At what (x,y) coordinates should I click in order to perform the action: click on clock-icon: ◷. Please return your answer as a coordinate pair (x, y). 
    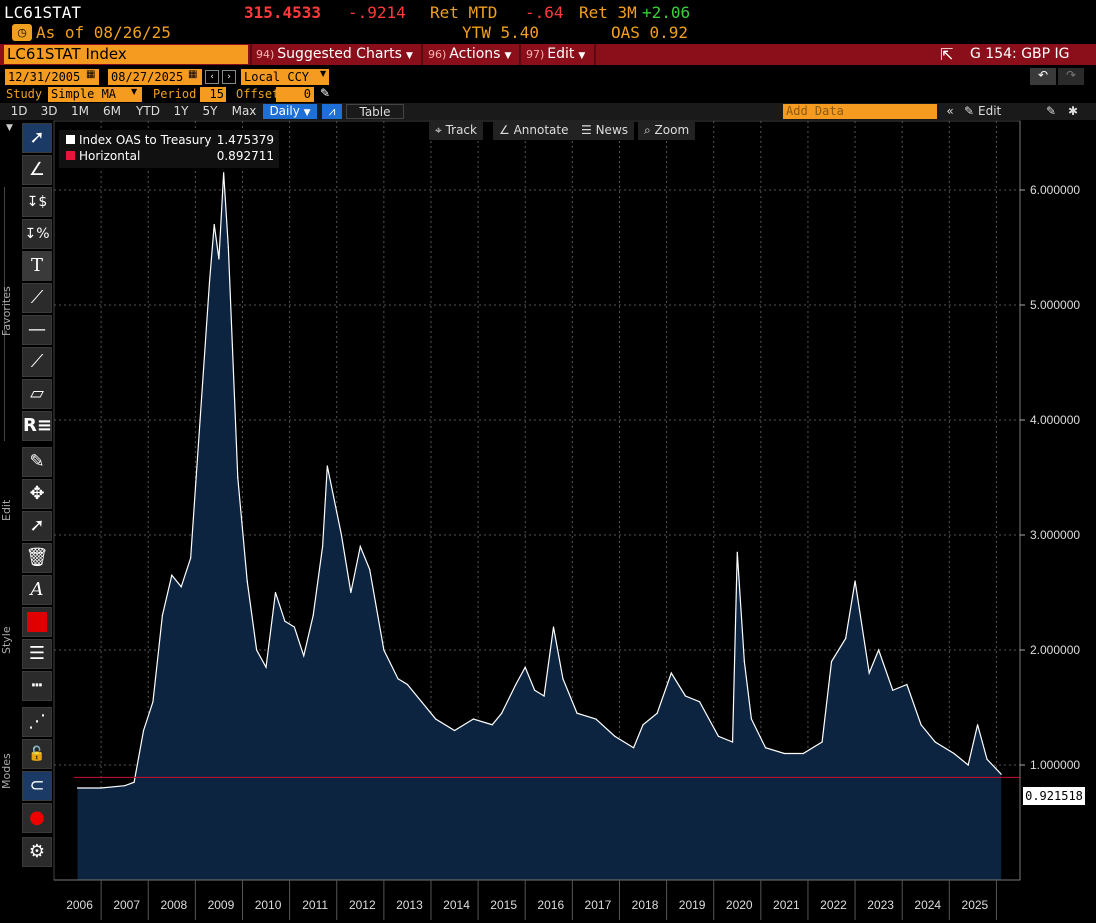
    Looking at the image, I should click on (22, 32).